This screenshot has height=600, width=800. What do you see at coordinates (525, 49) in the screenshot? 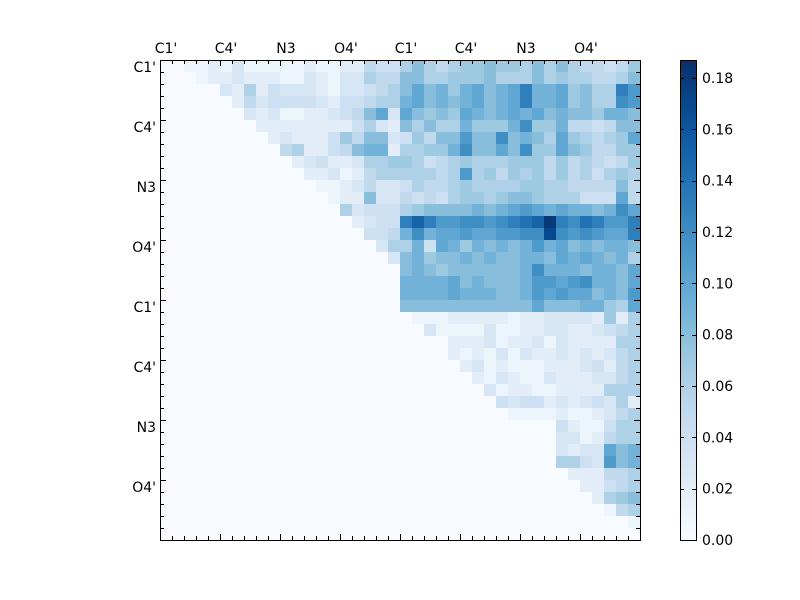
I see `x-tick-label: N3` at bounding box center [525, 49].